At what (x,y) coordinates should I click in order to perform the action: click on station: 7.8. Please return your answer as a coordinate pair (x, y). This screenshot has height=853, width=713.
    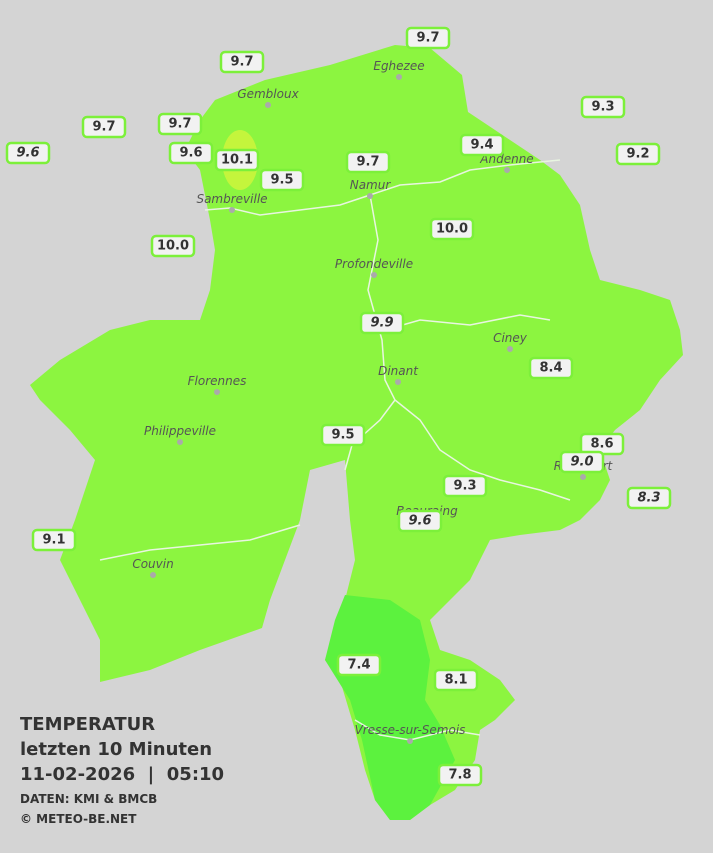
    Looking at the image, I should click on (460, 775).